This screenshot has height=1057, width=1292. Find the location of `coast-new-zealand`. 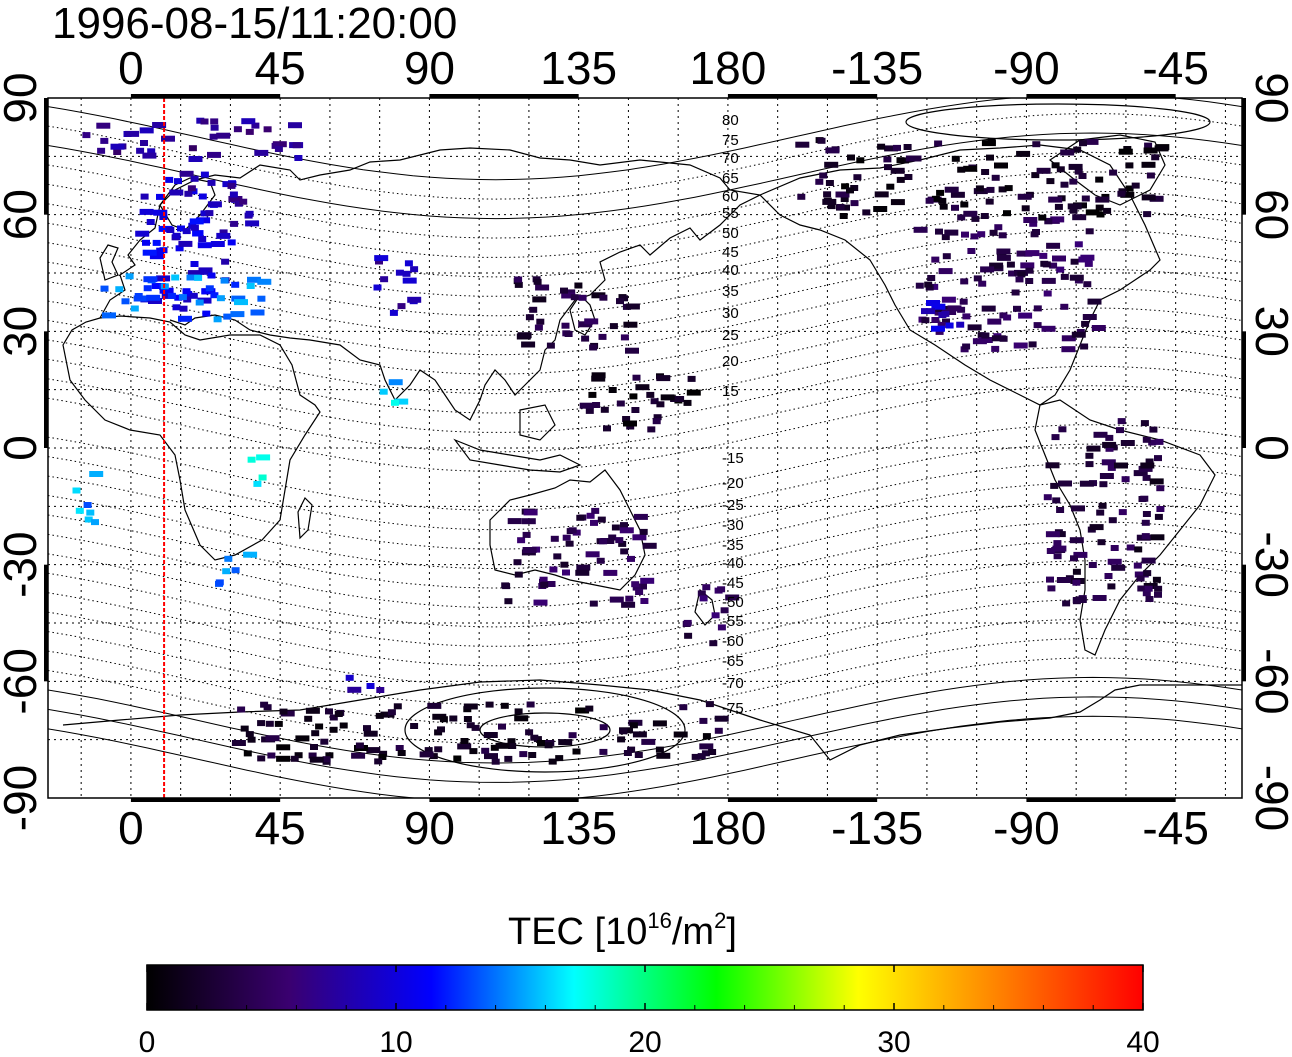

coast-new-zealand is located at coordinates (705, 607).